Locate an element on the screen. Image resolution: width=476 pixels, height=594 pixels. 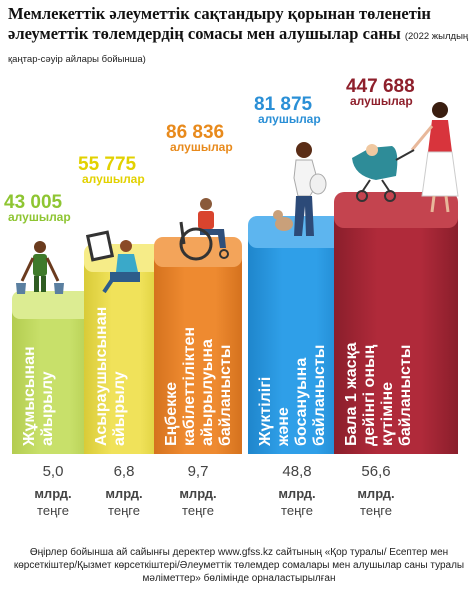
amount-value: 56,6 is located at coordinates (375, 471).